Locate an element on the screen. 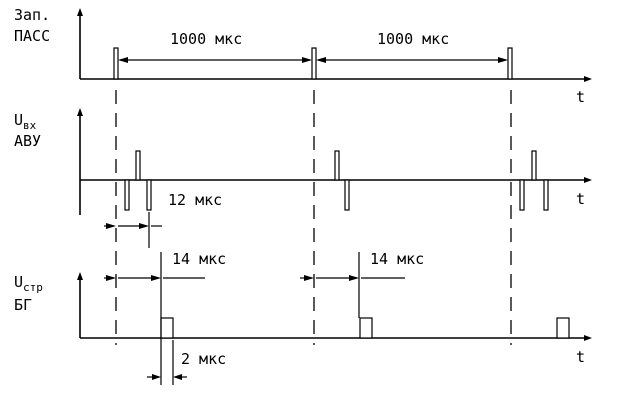 This screenshot has width=635, height=401. input-y-axis-arrow is located at coordinates (80, 112).